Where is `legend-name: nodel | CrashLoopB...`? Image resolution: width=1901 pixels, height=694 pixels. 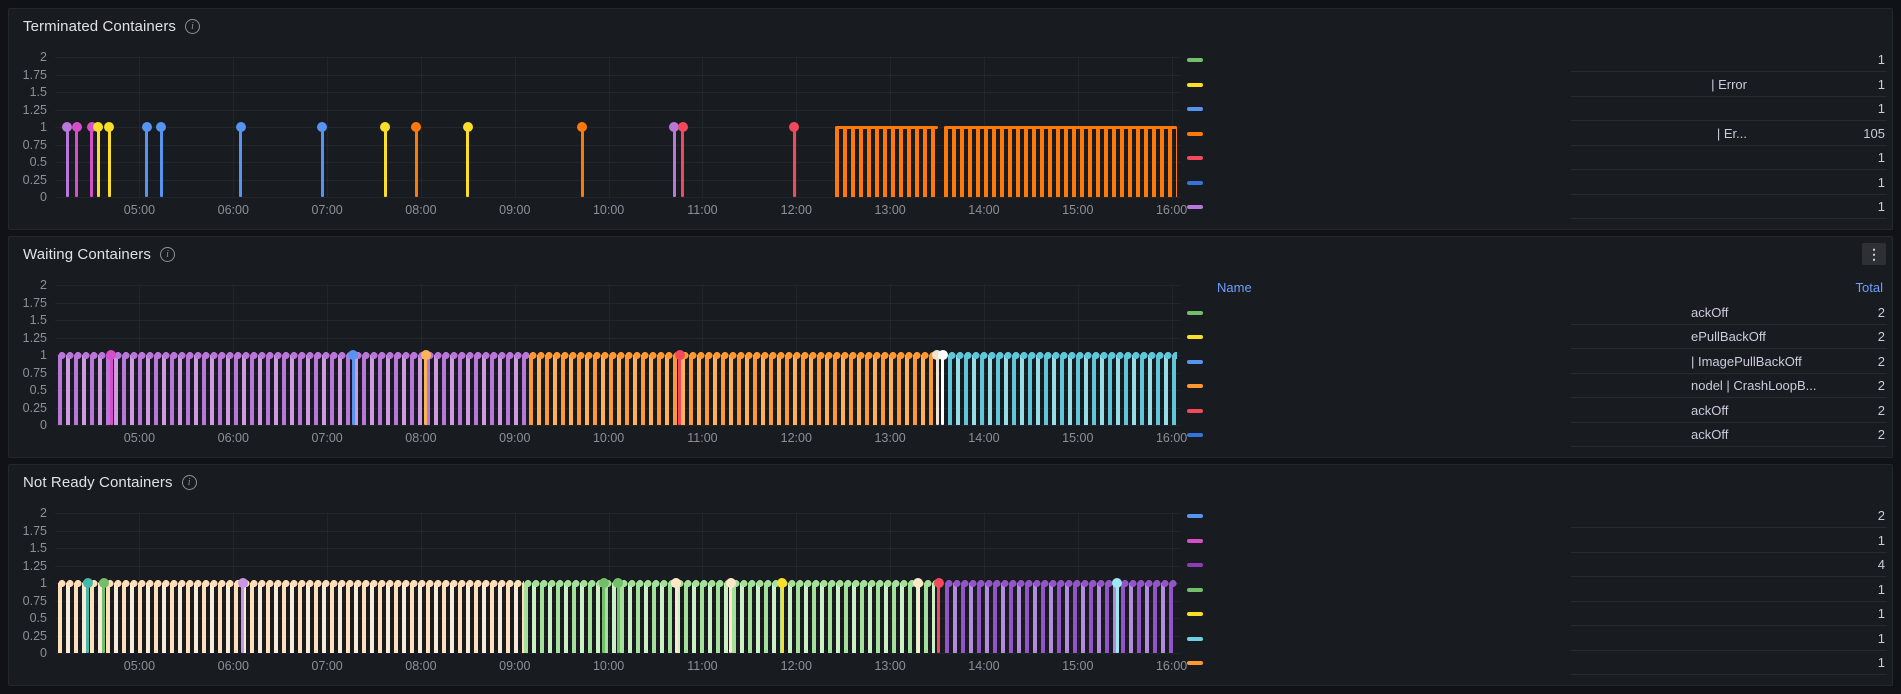 legend-name: nodel | CrashLoopB... is located at coordinates (1754, 385).